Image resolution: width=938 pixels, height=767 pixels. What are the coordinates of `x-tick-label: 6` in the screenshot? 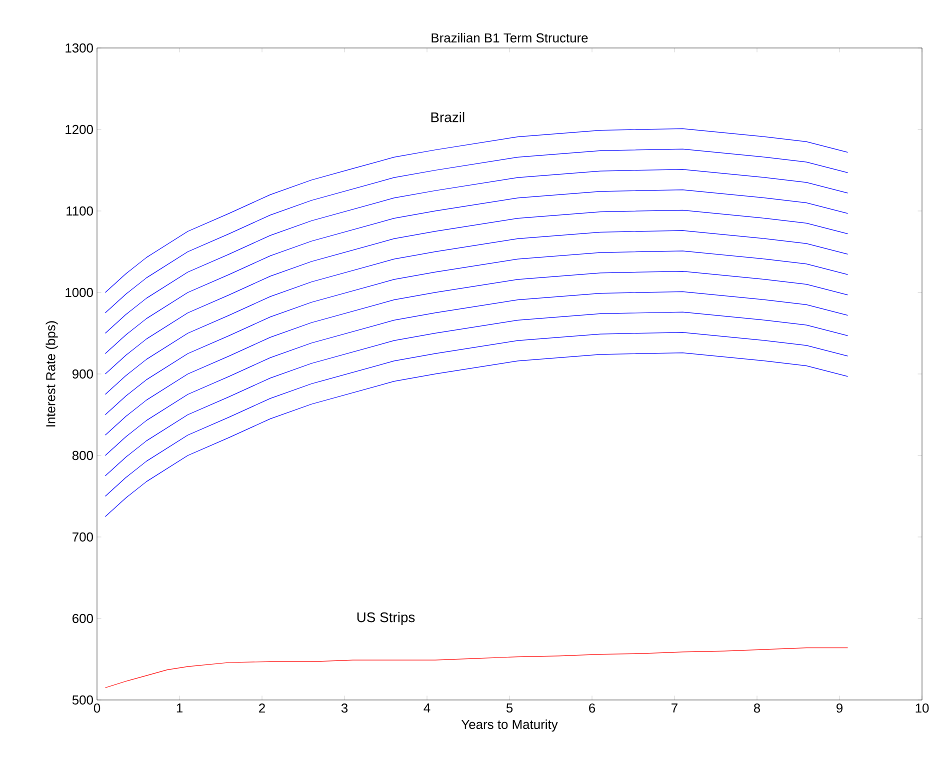 It's located at (592, 708).